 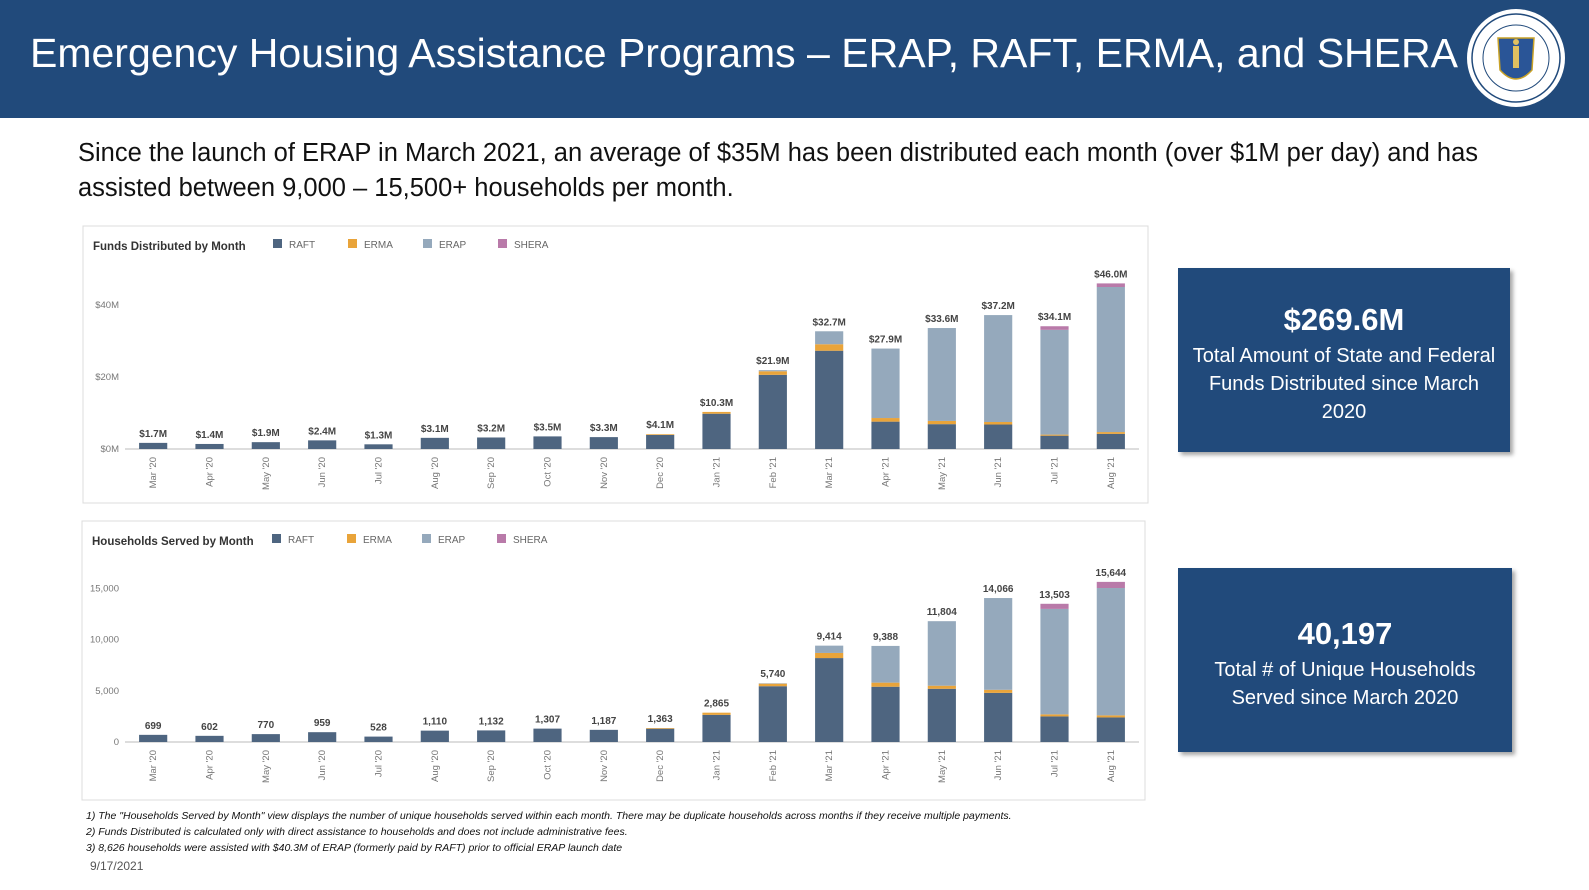 I want to click on x-tick-label: Jan '21, so click(x=717, y=765).